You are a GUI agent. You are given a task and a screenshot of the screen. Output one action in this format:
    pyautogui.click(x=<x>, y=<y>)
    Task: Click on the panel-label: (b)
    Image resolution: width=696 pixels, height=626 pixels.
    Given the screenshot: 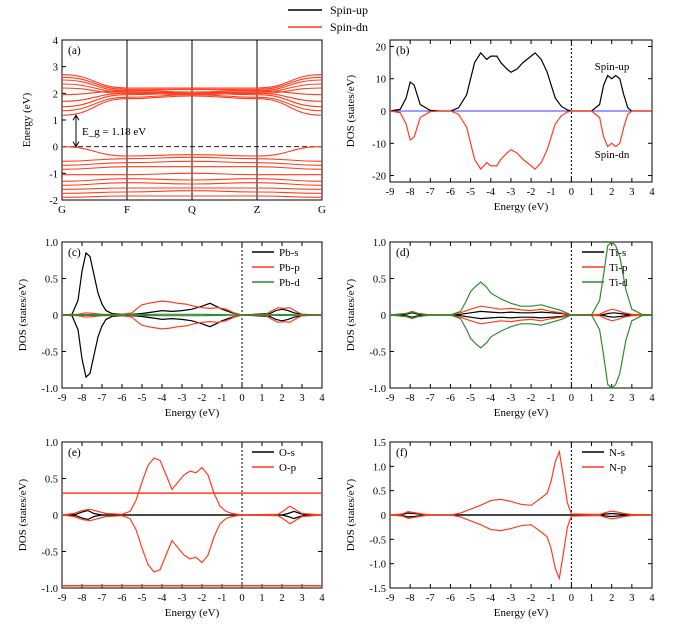 What is the action you would take?
    pyautogui.click(x=403, y=51)
    